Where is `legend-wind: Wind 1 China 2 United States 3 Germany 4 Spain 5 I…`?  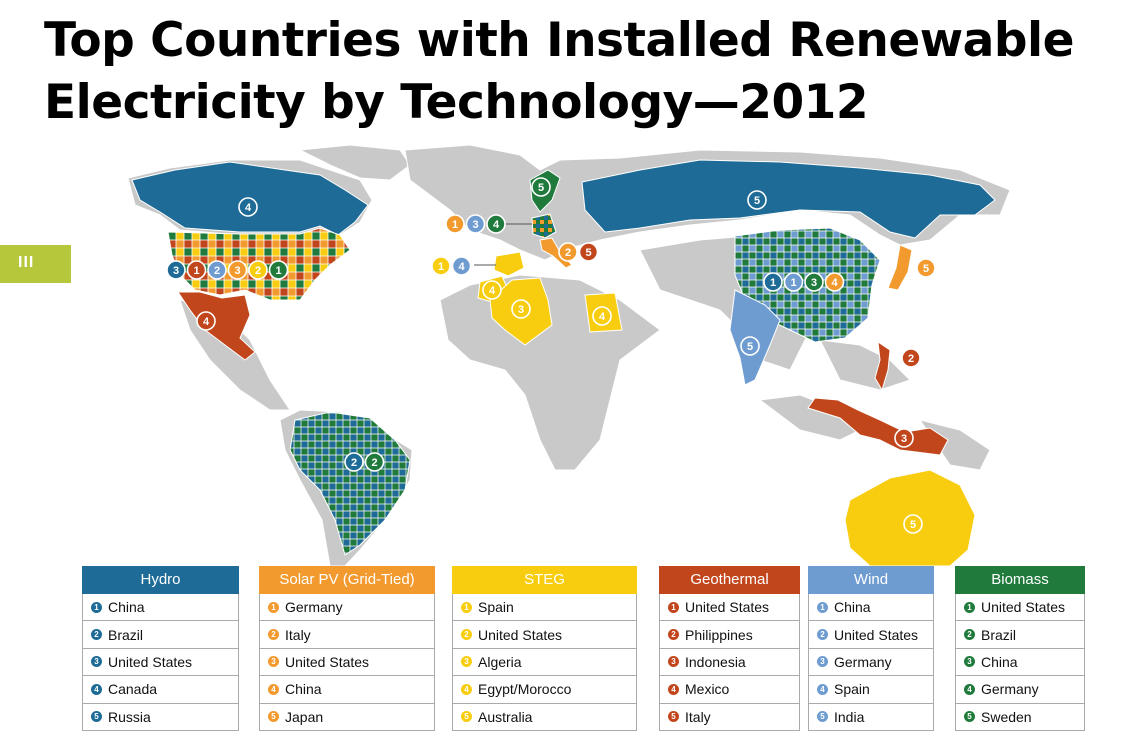
legend-wind: Wind 1 China 2 United States 3 Germany 4 Spain 5 I… is located at coordinates (871, 648).